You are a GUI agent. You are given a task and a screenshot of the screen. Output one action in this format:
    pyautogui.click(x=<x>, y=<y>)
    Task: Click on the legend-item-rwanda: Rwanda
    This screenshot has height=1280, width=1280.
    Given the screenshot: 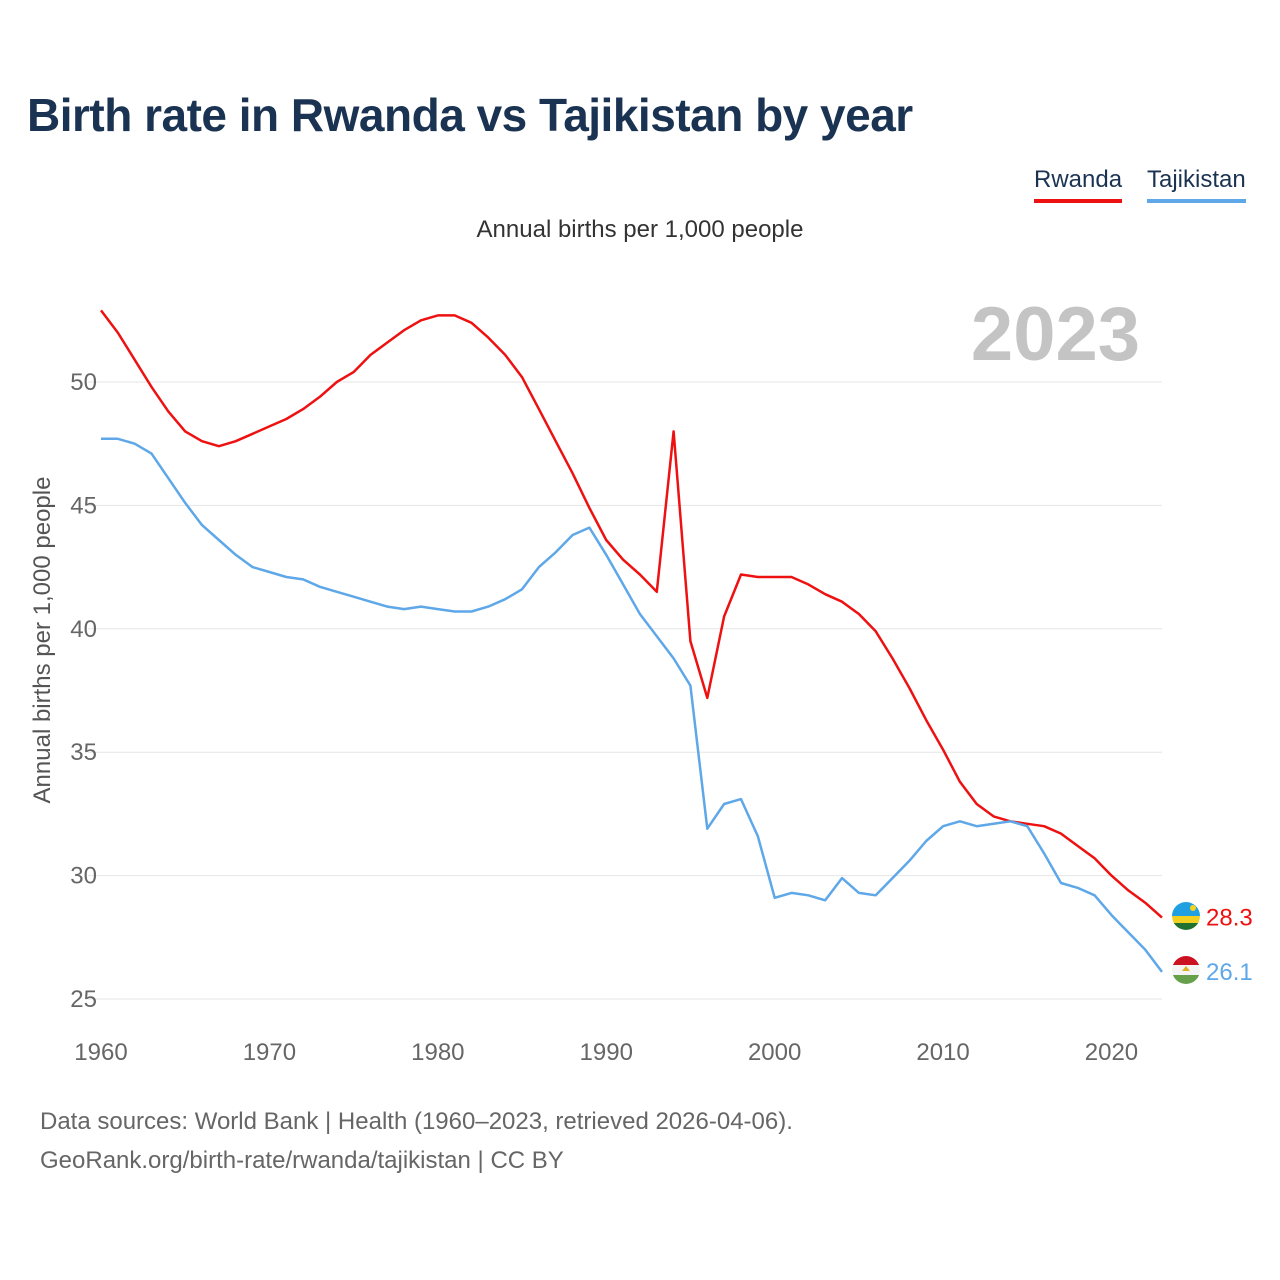 What is the action you would take?
    pyautogui.click(x=1078, y=184)
    